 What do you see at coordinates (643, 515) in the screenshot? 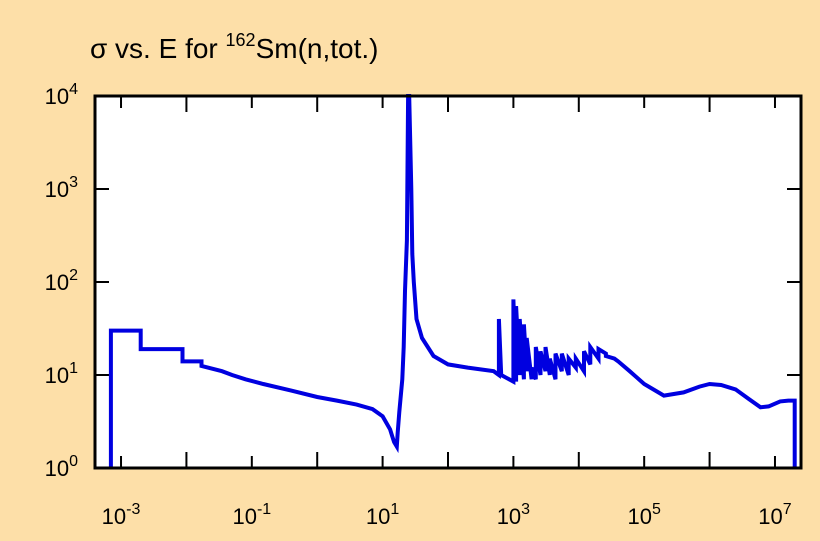
I see `x-tick-label: 10⁵` at bounding box center [643, 515].